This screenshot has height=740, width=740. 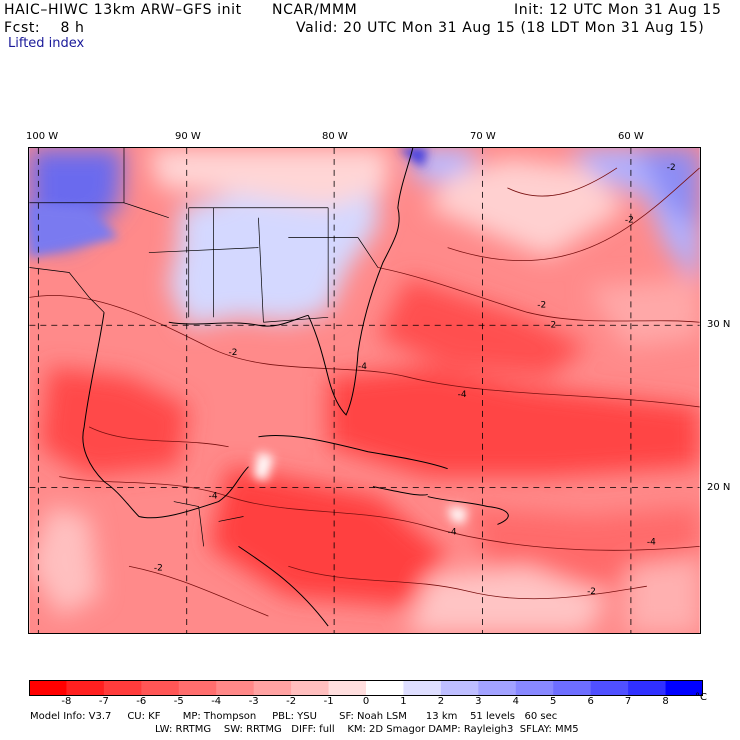 I want to click on colorbar-unit: °C, so click(x=701, y=697).